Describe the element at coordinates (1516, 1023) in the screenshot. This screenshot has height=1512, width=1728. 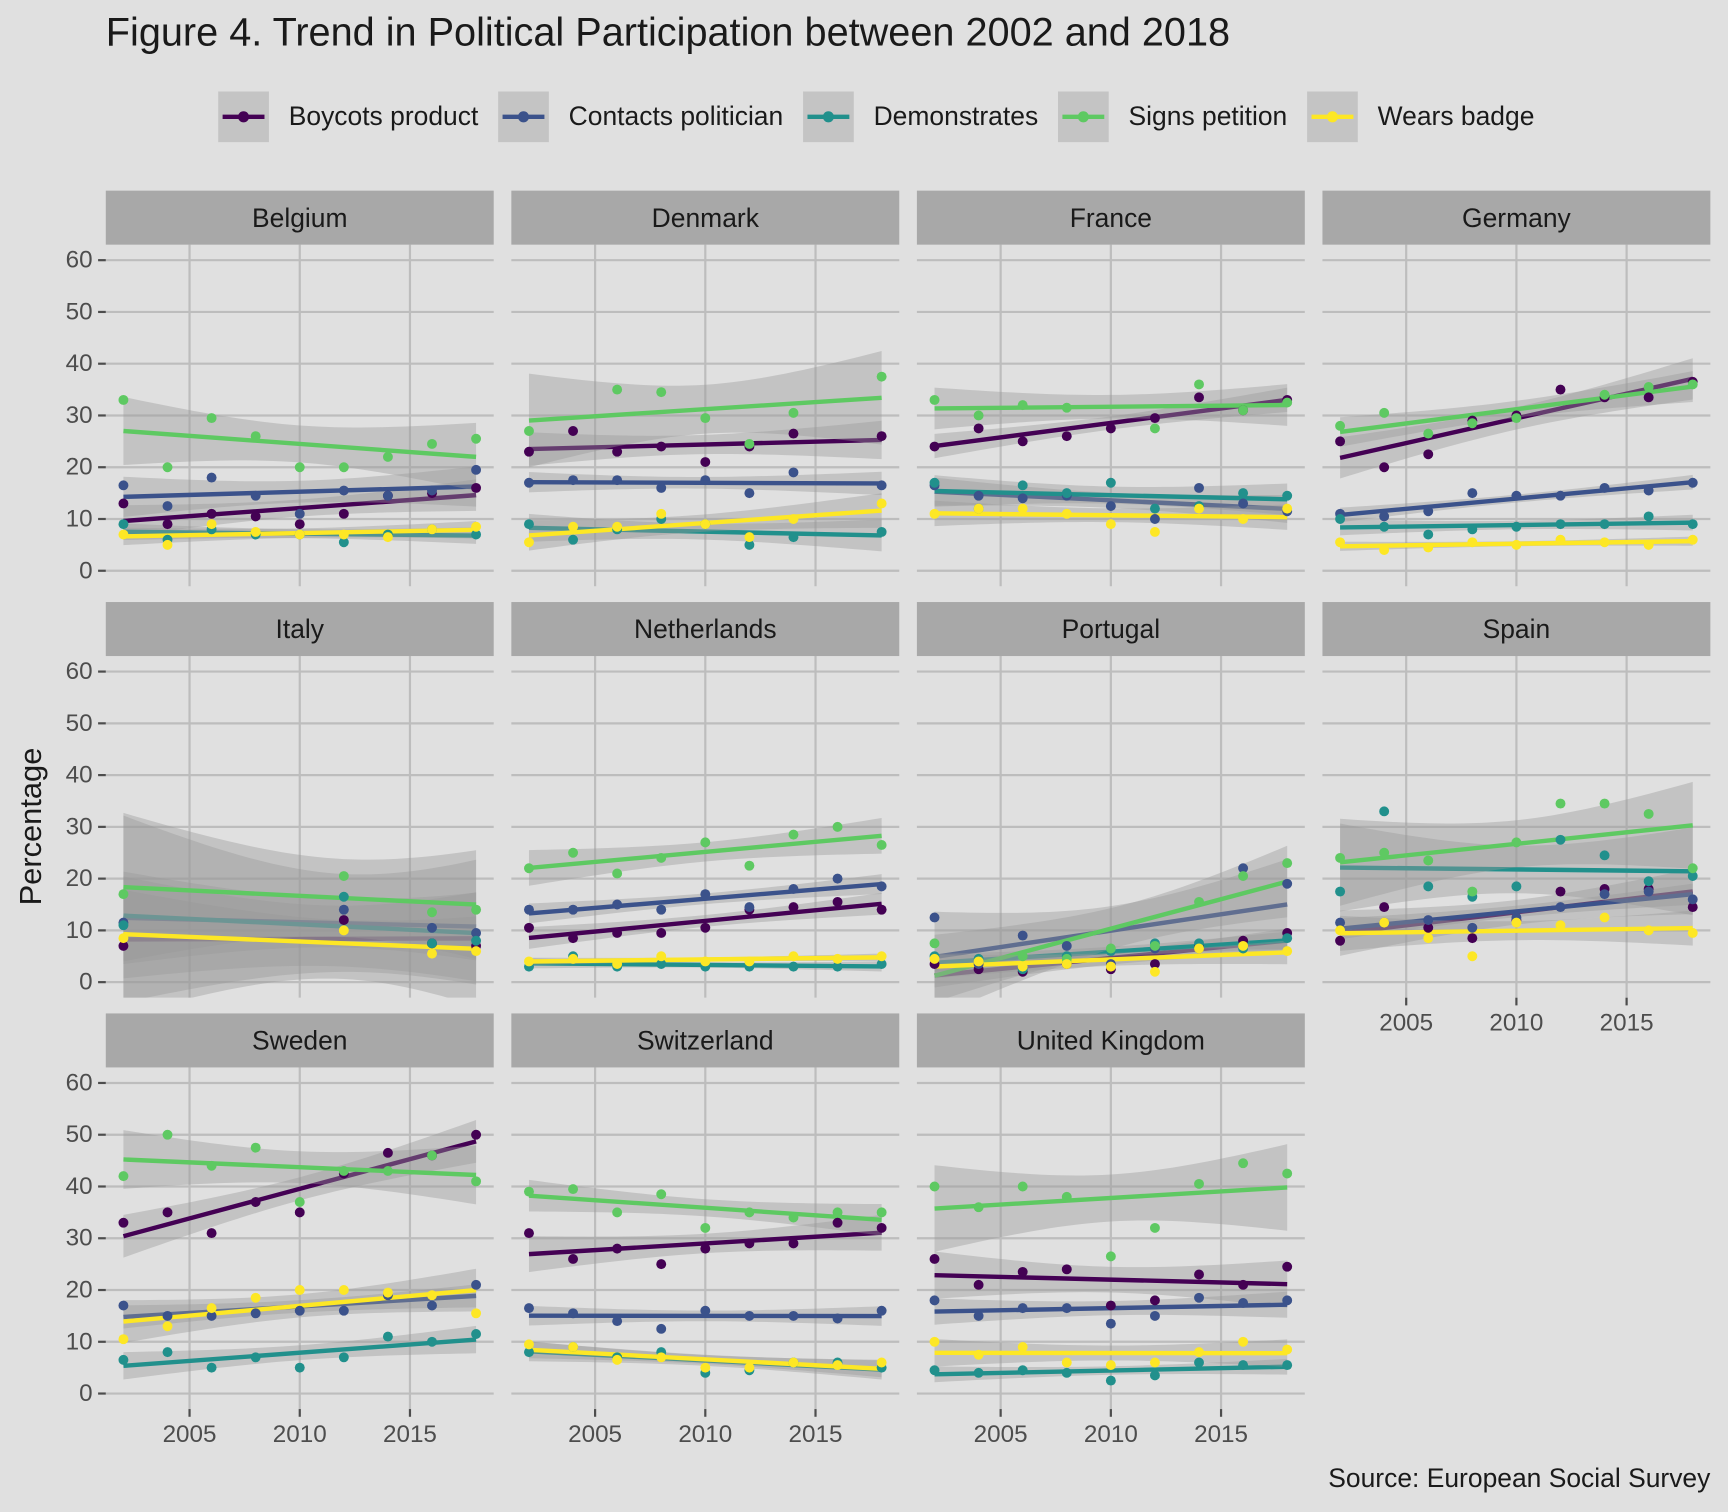
I see `x-tick-label: 2010` at that location.